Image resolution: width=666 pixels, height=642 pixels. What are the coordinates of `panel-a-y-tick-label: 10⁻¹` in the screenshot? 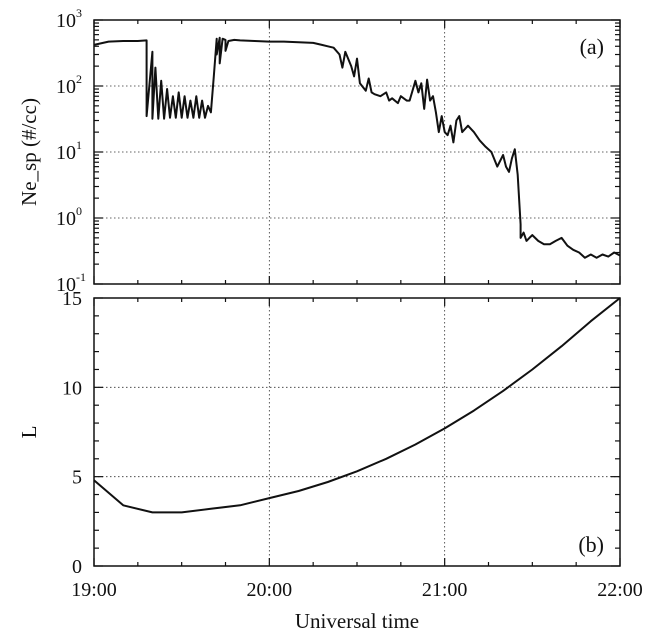 It's located at (71, 283).